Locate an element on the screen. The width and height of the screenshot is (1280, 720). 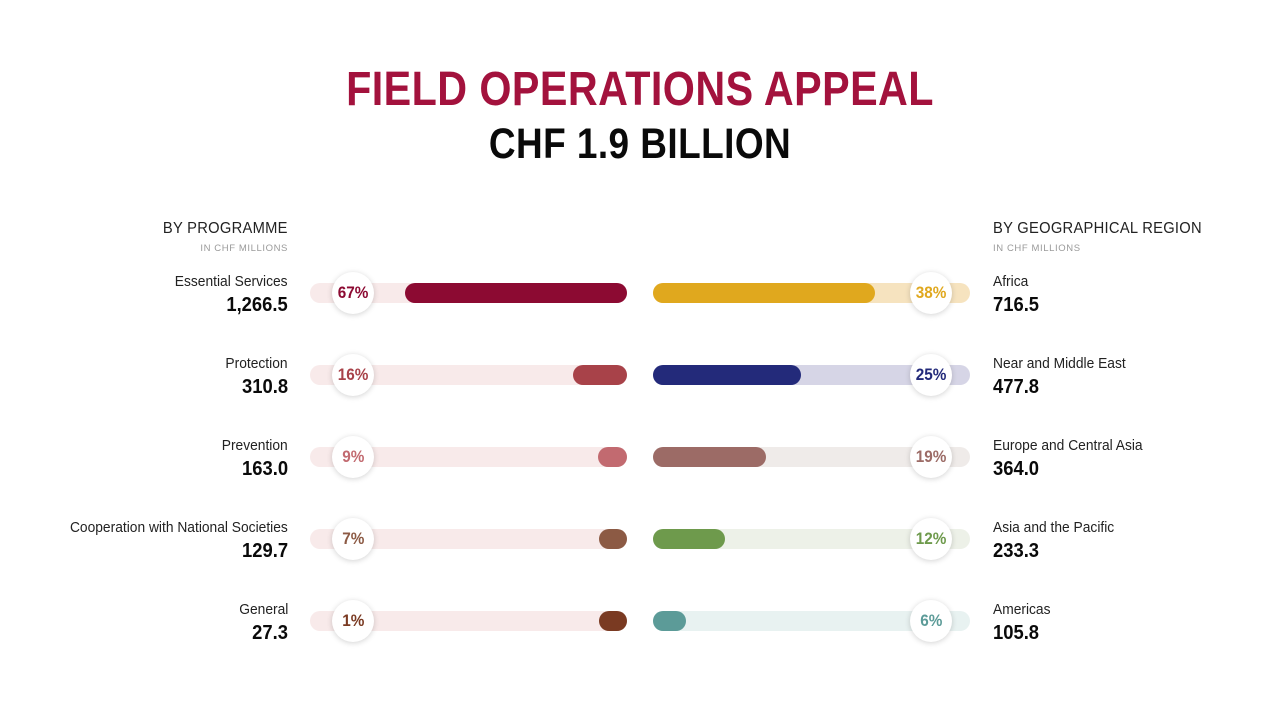
percent-badge: 7% is located at coordinates (353, 539).